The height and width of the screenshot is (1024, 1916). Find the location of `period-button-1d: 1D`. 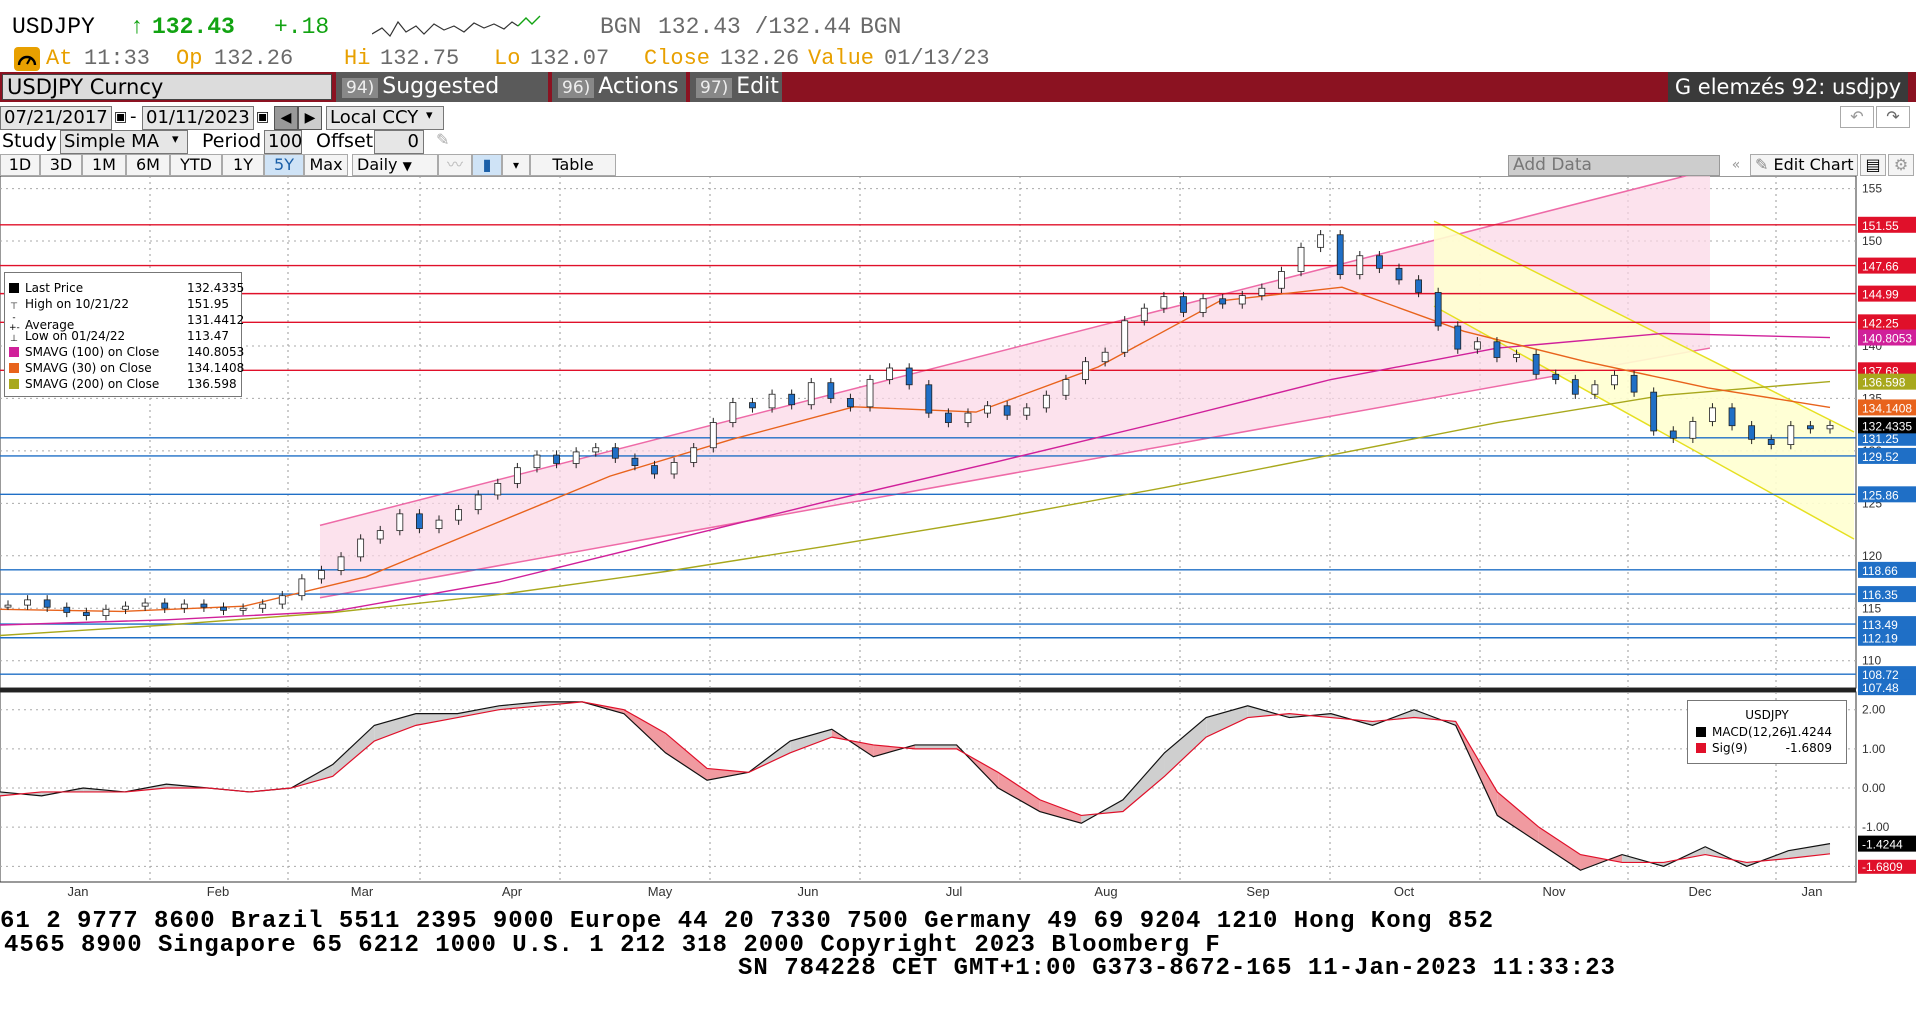

period-button-1d: 1D is located at coordinates (20, 165).